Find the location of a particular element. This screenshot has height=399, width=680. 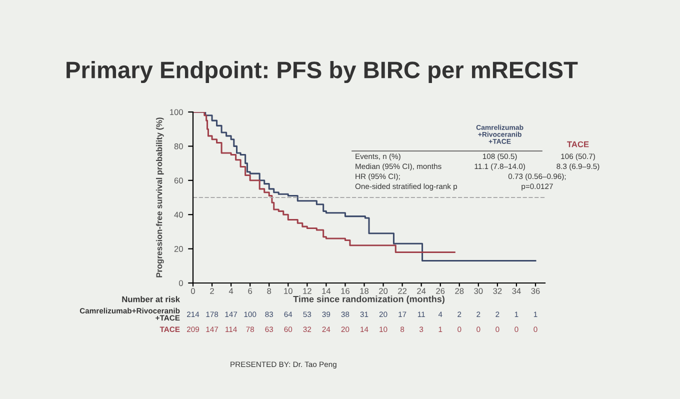

x-tick-label: 24 is located at coordinates (421, 291).